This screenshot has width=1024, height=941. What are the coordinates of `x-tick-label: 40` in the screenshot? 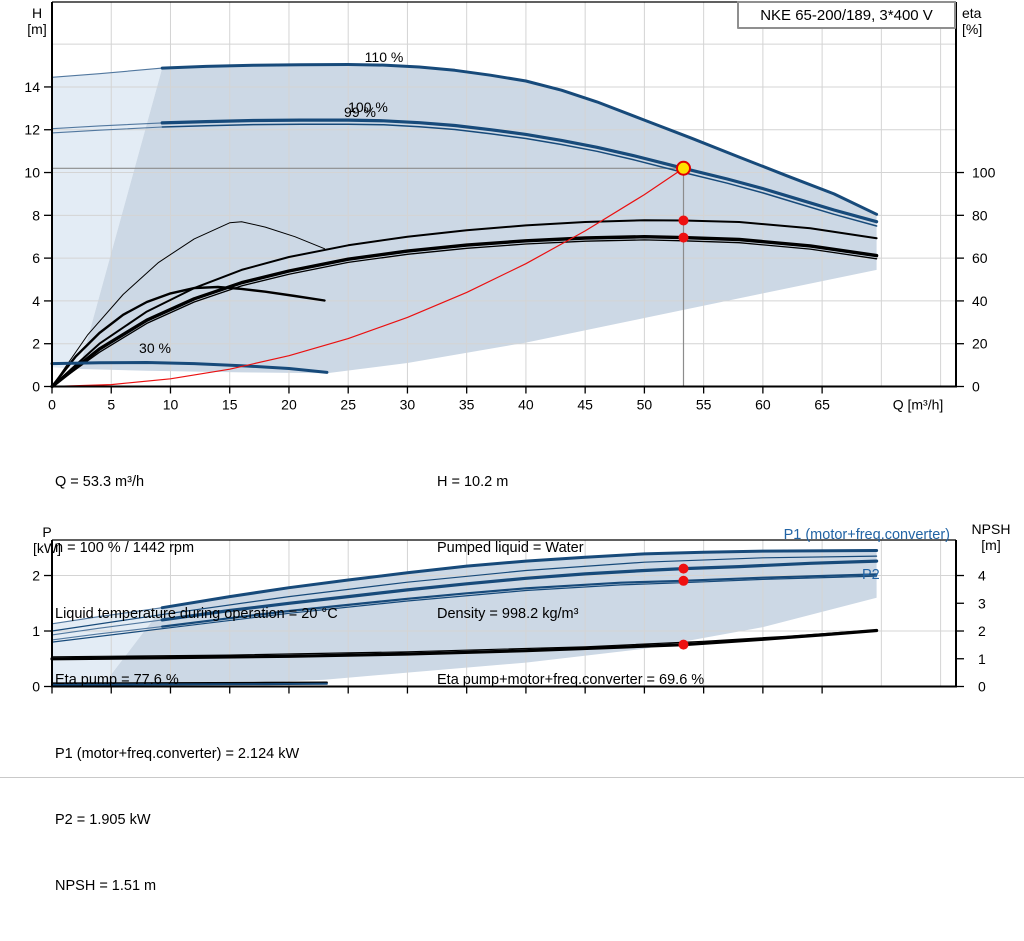 It's located at (526, 405).